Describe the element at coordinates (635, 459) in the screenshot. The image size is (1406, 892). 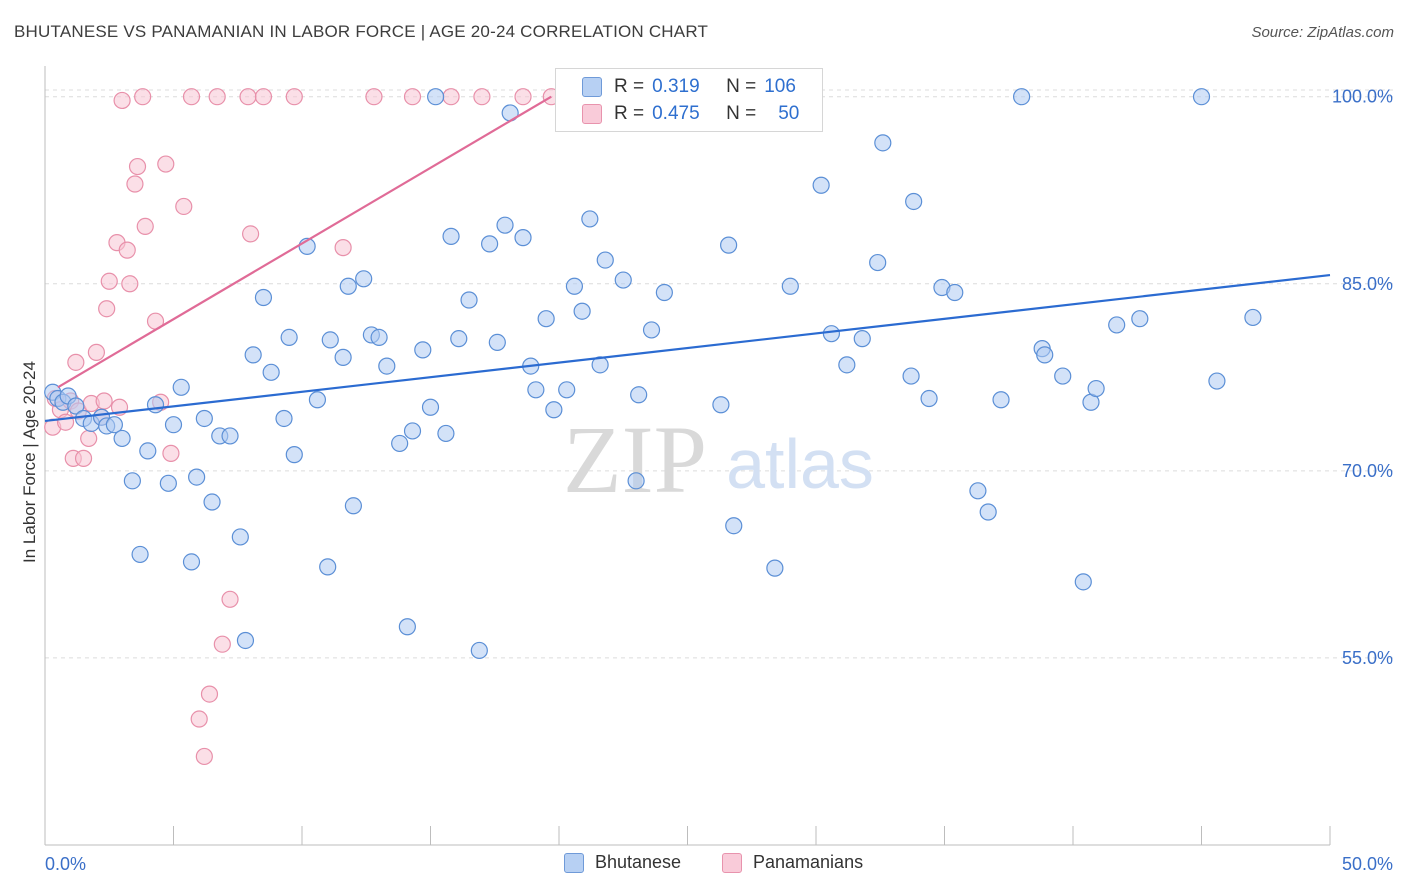
I see `watermark-zip: ZIP` at that location.